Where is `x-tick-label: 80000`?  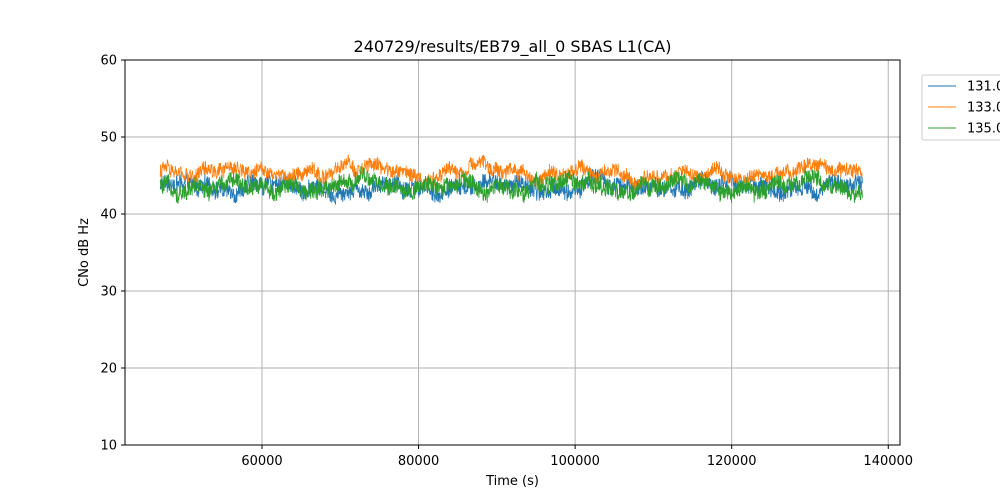
x-tick-label: 80000 is located at coordinates (418, 461).